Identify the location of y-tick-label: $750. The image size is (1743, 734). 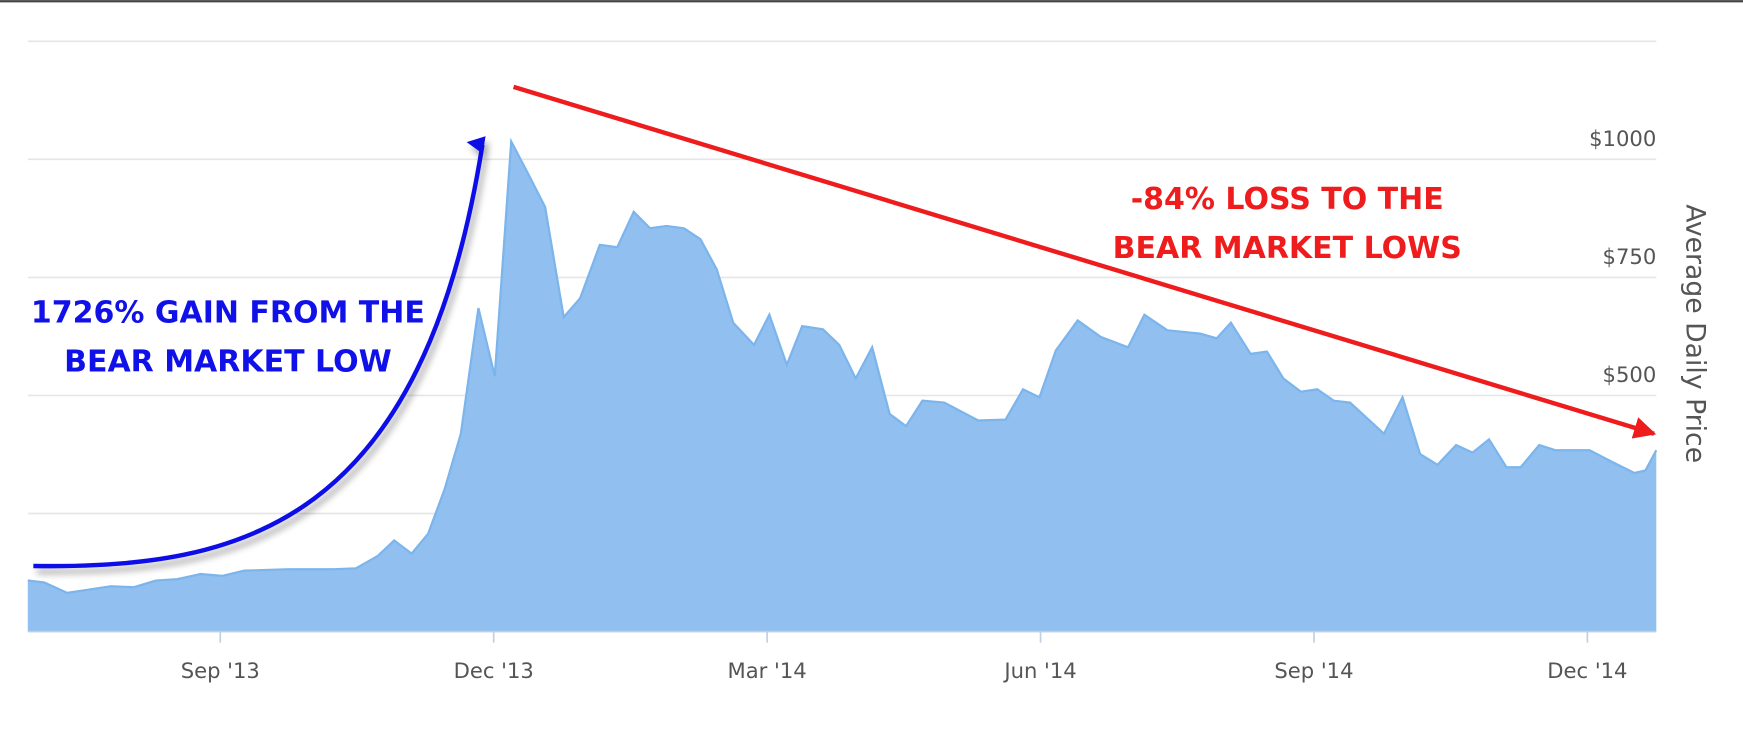
(1630, 256).